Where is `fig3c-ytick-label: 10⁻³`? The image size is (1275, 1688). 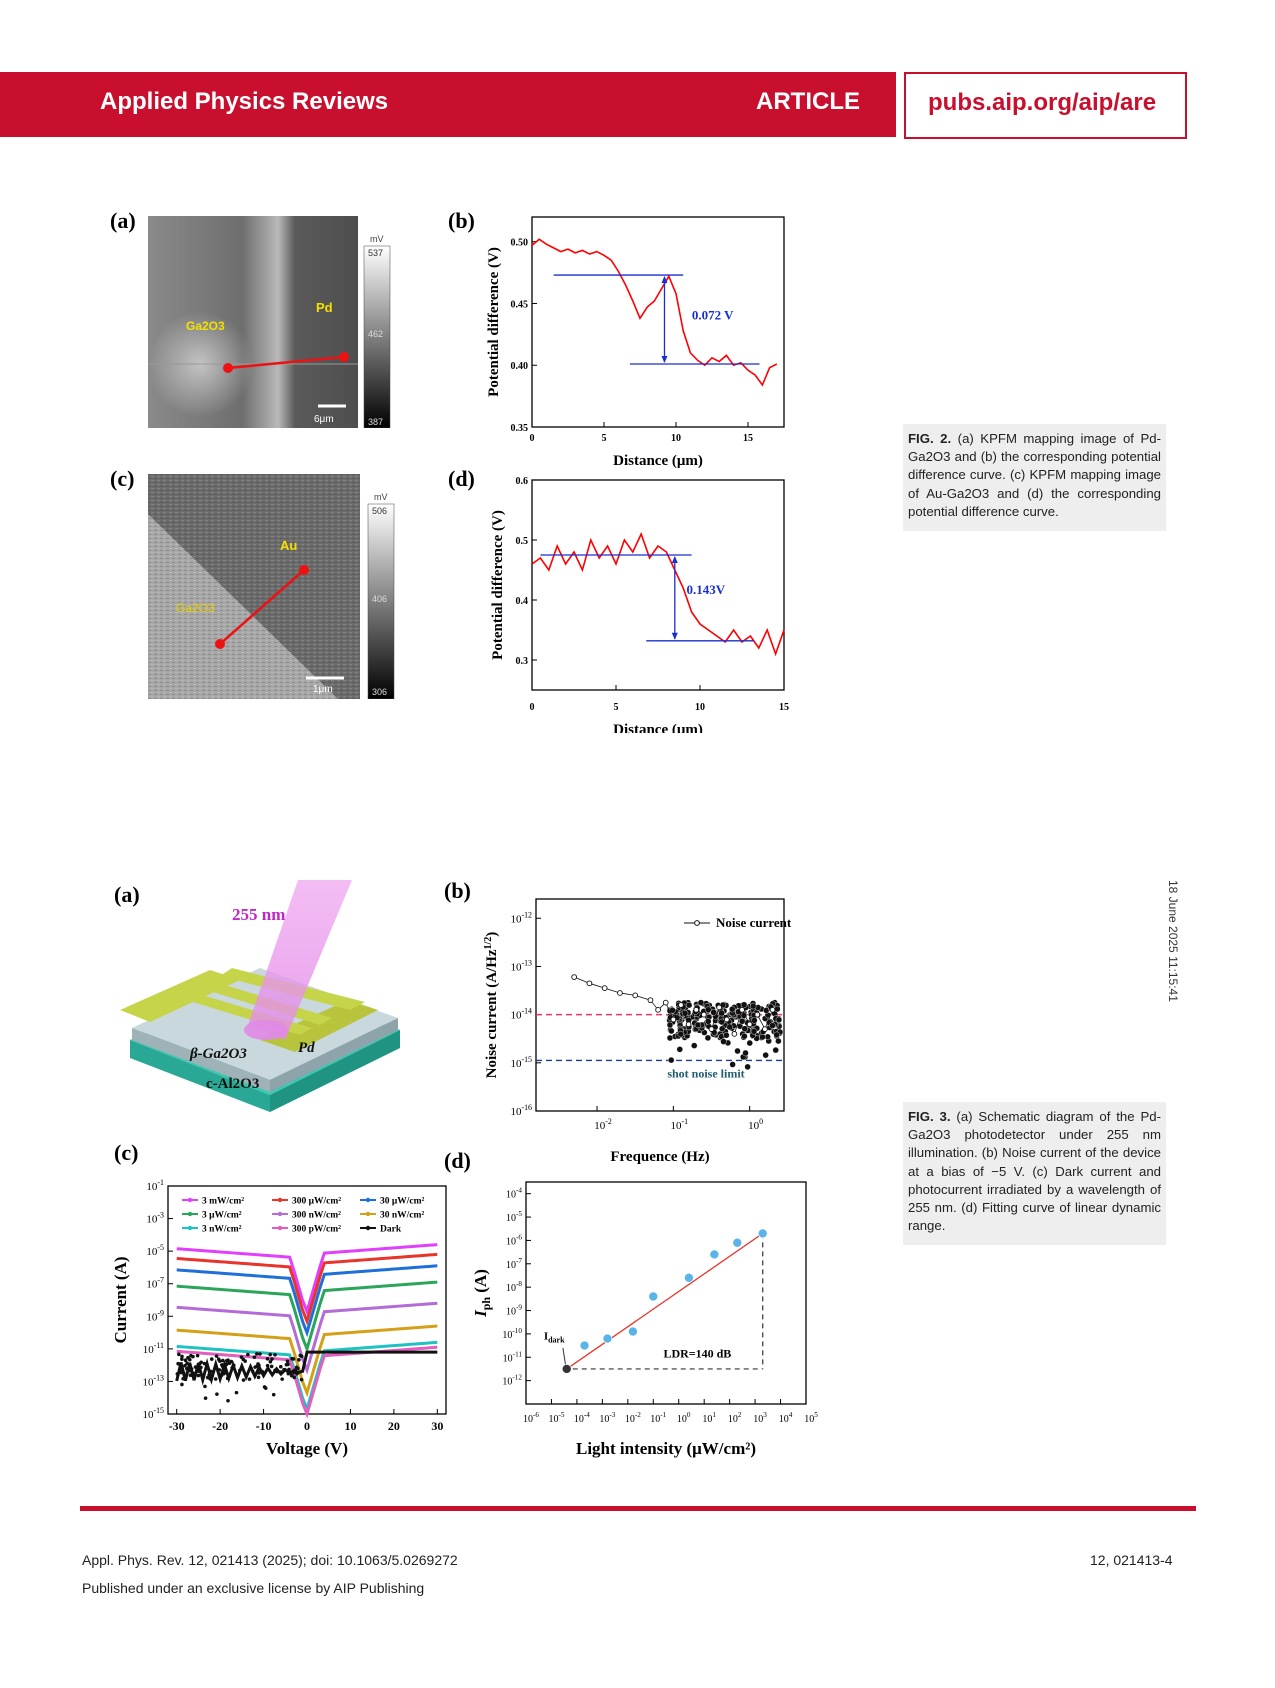
fig3c-ytick-label: 10⁻³ is located at coordinates (155, 1218).